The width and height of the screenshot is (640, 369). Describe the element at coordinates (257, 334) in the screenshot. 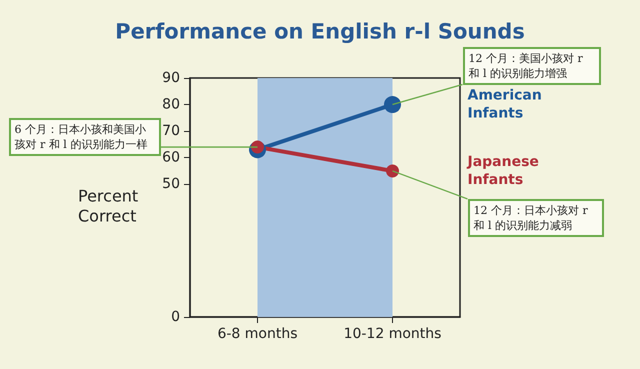

I see `x-tick-label: 6-8 months` at that location.